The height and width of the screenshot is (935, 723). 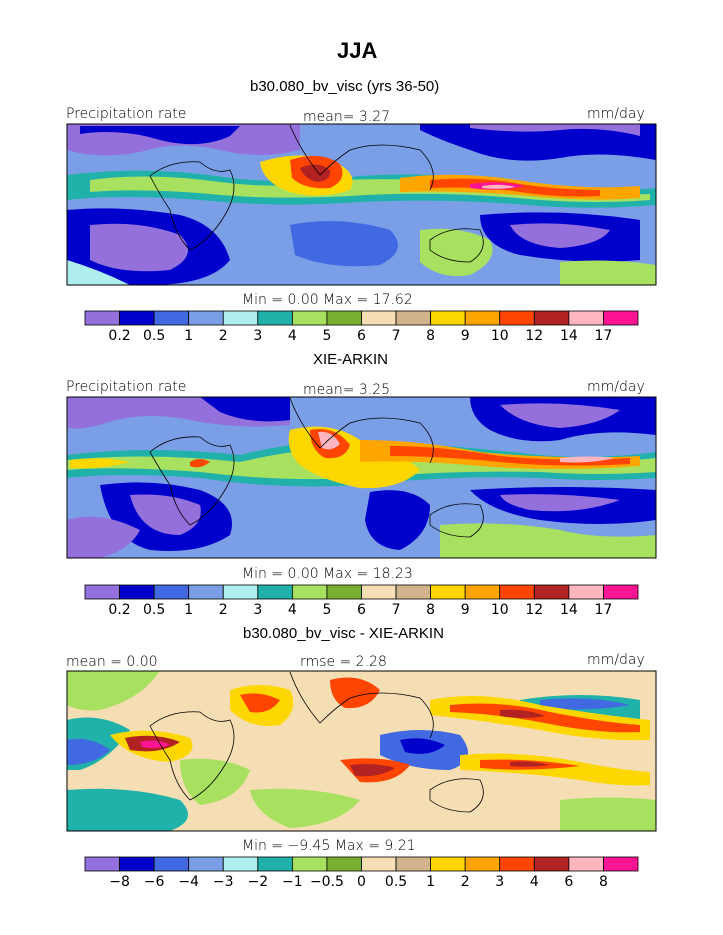 What do you see at coordinates (347, 390) in the screenshot?
I see `panel-2-center-label: mean= 3.25` at bounding box center [347, 390].